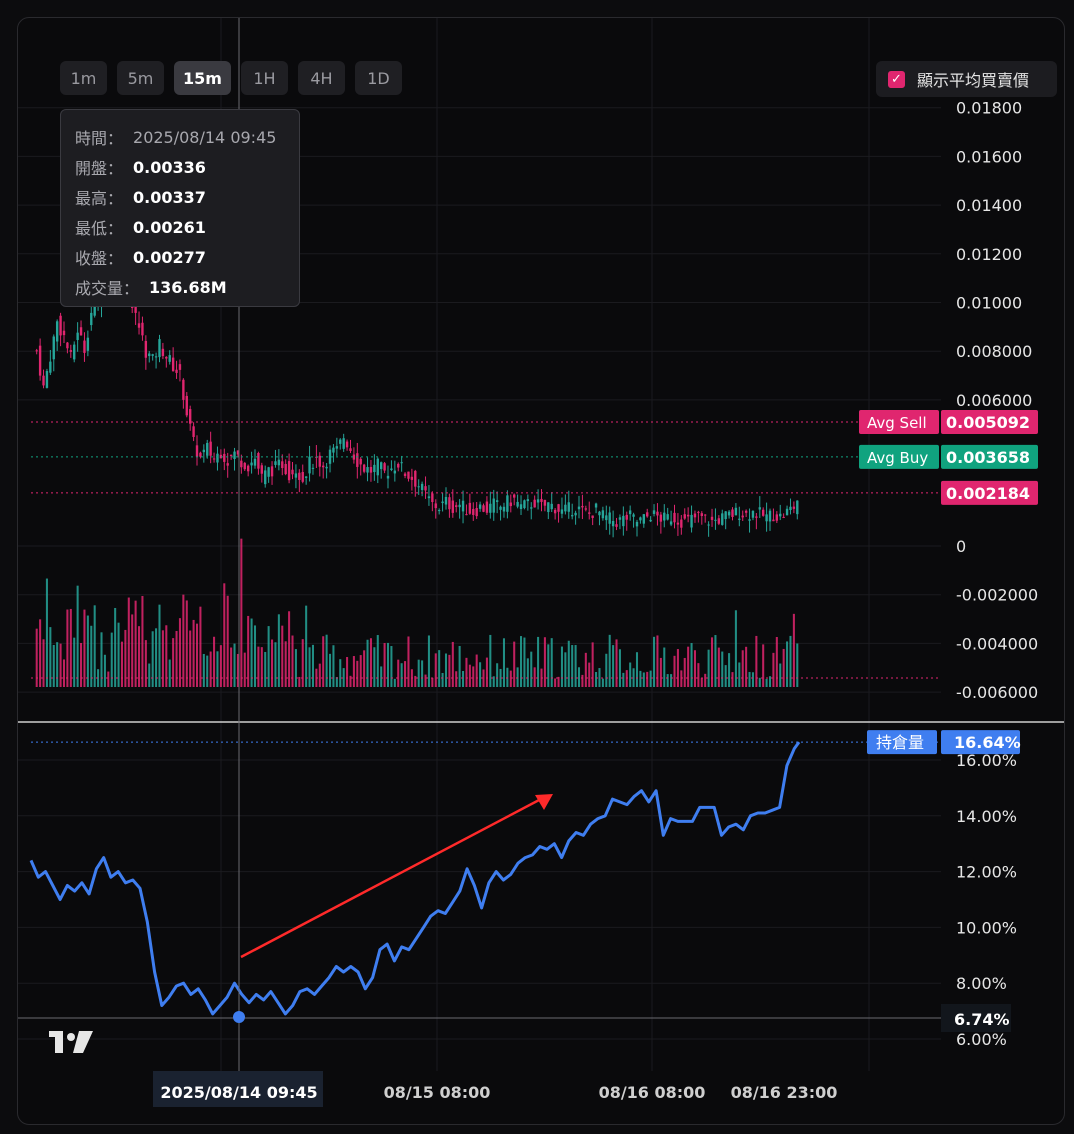 This screenshot has height=1134, width=1074. Describe the element at coordinates (989, 456) in the screenshot. I see `price-line-value-badge` at that location.